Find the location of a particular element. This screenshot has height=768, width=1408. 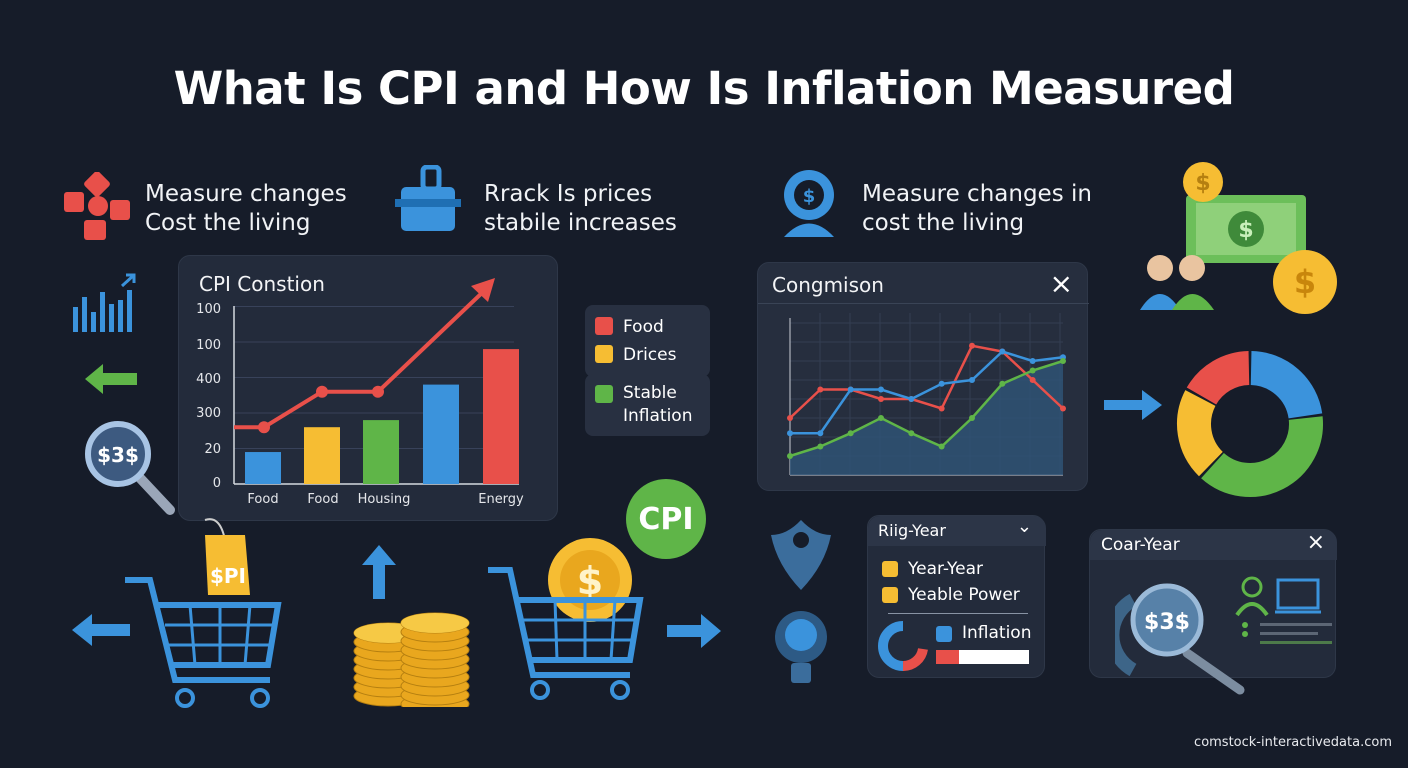

legend-item: Year-Year is located at coordinates (951, 569).